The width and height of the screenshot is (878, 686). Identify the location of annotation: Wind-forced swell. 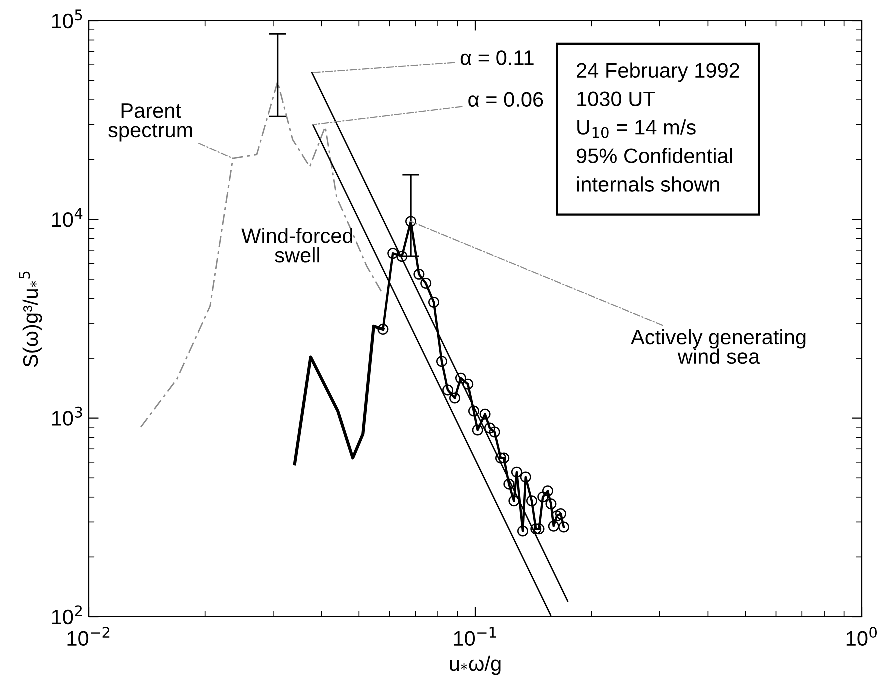
(297, 245).